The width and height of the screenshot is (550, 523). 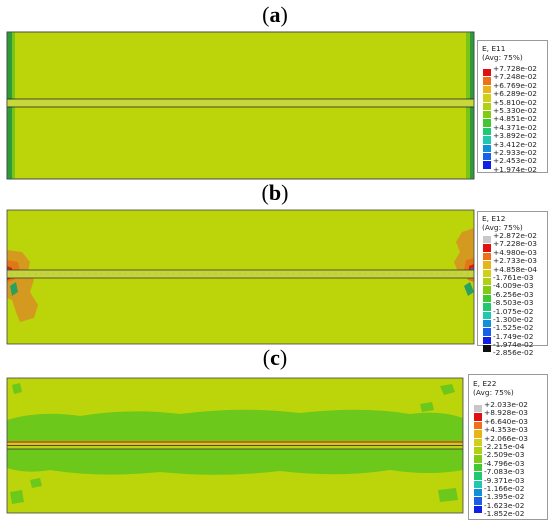 What do you see at coordinates (515, 261) in the screenshot?
I see `legend-value-label: +2.733e-03` at bounding box center [515, 261].